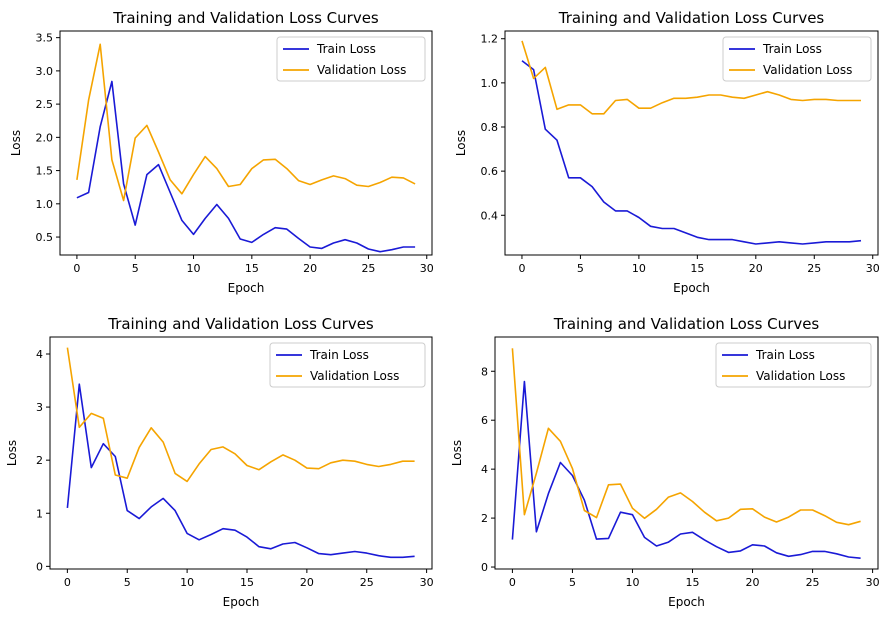 The width and height of the screenshot is (890, 619). What do you see at coordinates (45, 104) in the screenshot?
I see `y-tick-label: 2.5` at bounding box center [45, 104].